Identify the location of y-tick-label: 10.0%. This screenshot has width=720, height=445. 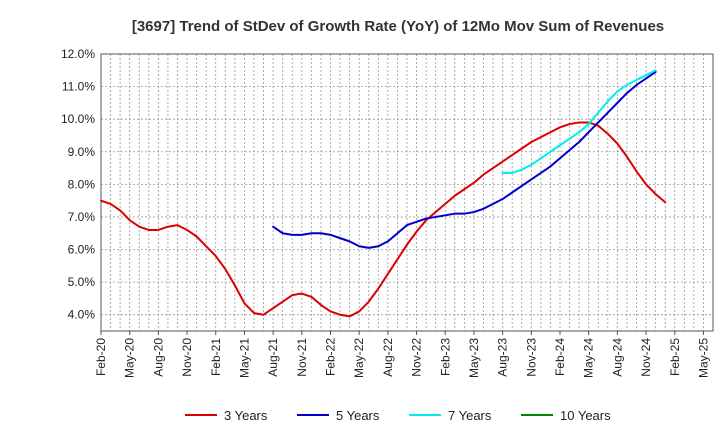
(78, 119).